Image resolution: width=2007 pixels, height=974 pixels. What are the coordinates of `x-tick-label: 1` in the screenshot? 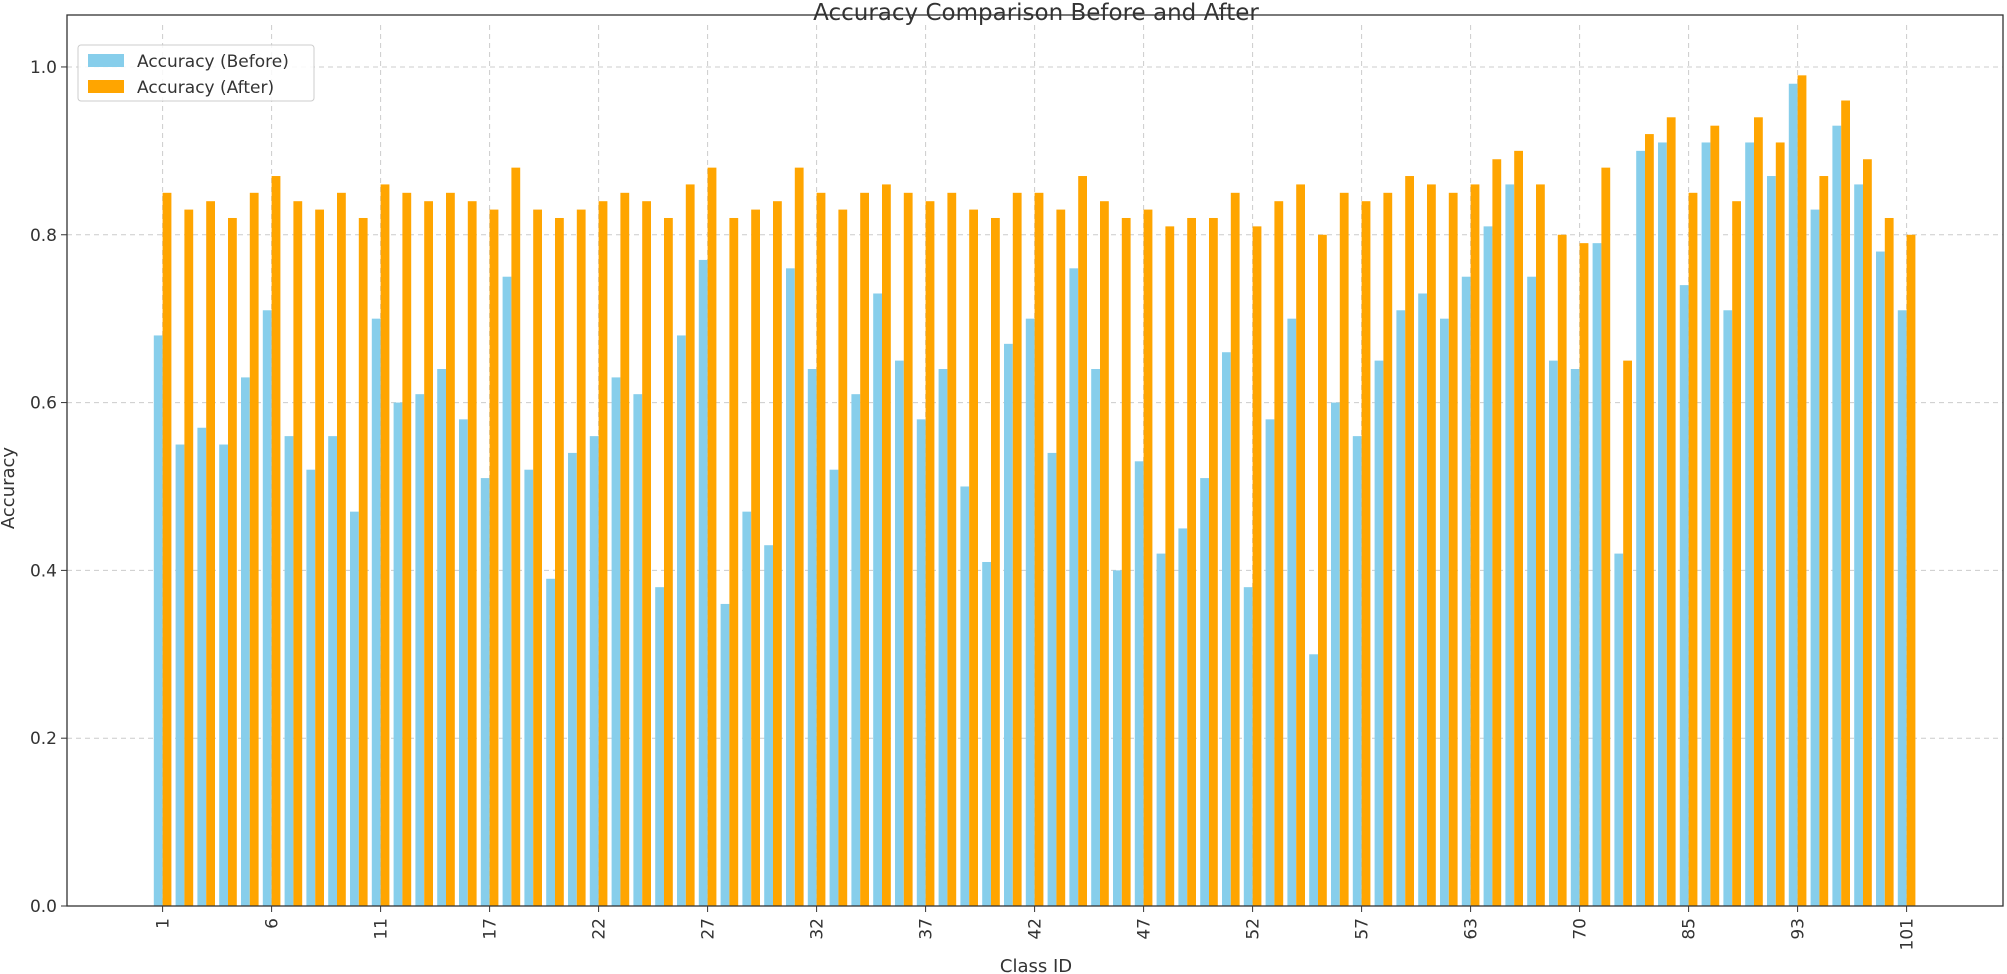 It's located at (164, 923).